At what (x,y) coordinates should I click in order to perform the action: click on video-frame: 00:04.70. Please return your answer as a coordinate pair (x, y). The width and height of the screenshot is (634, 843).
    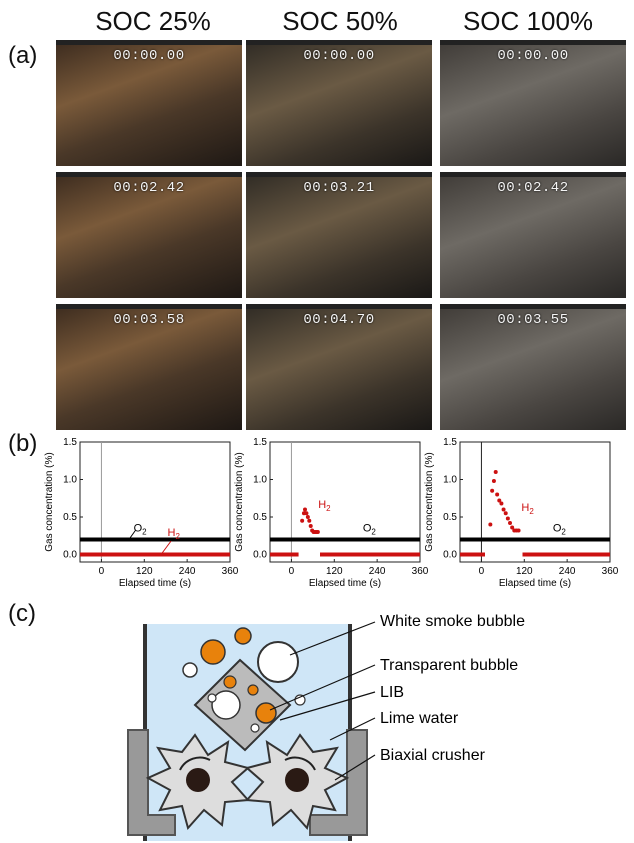
    Looking at the image, I should click on (339, 367).